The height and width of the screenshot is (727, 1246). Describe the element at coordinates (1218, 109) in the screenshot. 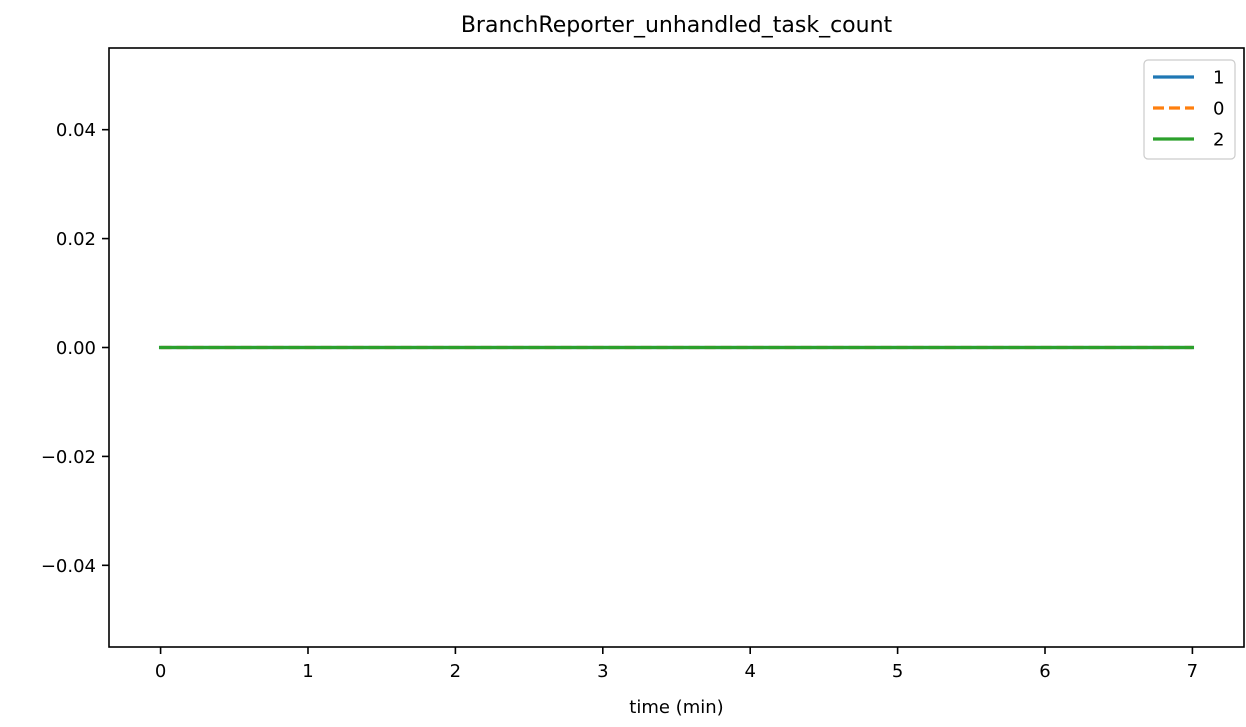

I see `legend-label-0: 0` at that location.